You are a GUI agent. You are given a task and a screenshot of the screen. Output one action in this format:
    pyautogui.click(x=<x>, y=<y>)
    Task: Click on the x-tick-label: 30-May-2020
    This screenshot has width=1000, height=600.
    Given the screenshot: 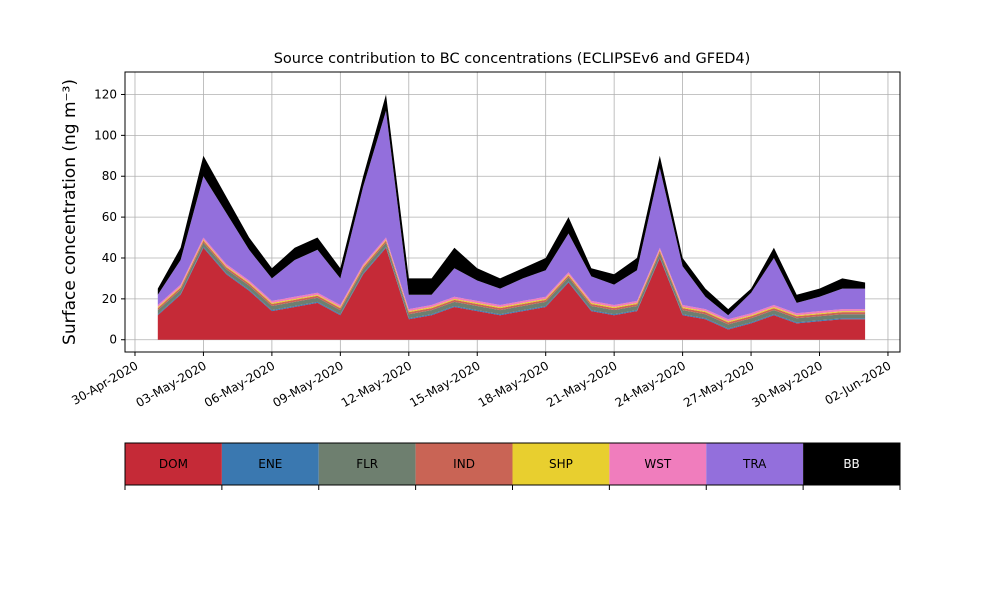 What is the action you would take?
    pyautogui.click(x=787, y=384)
    